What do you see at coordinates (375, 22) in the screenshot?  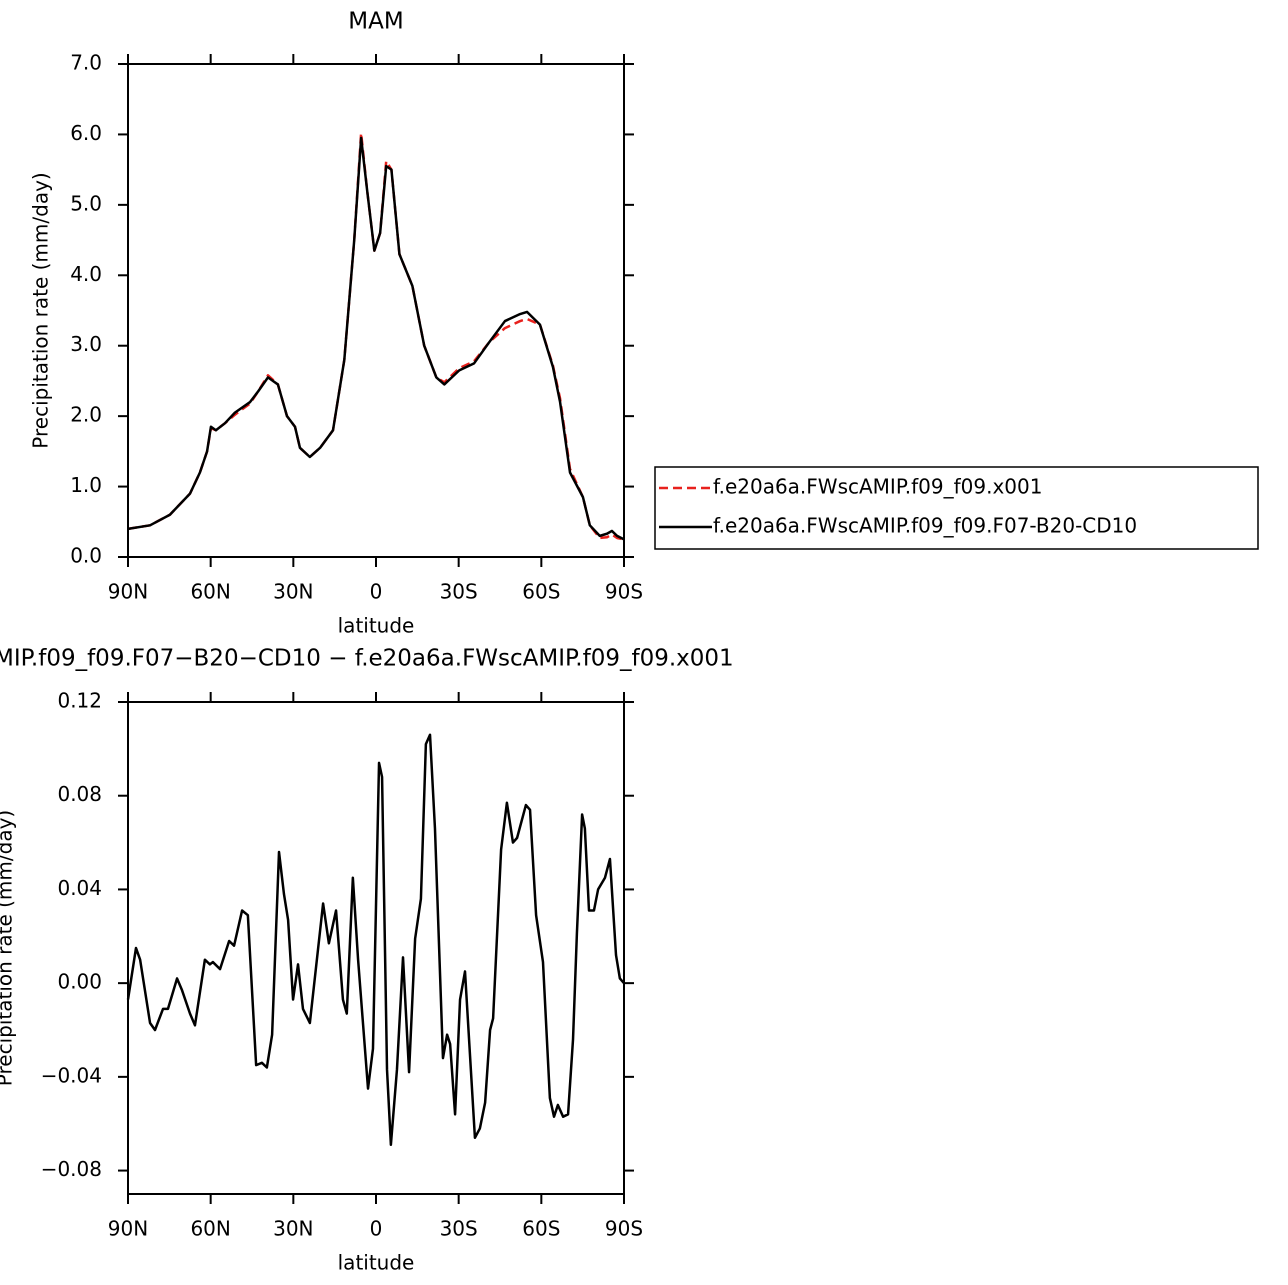 I see `chart-title: MAM` at bounding box center [375, 22].